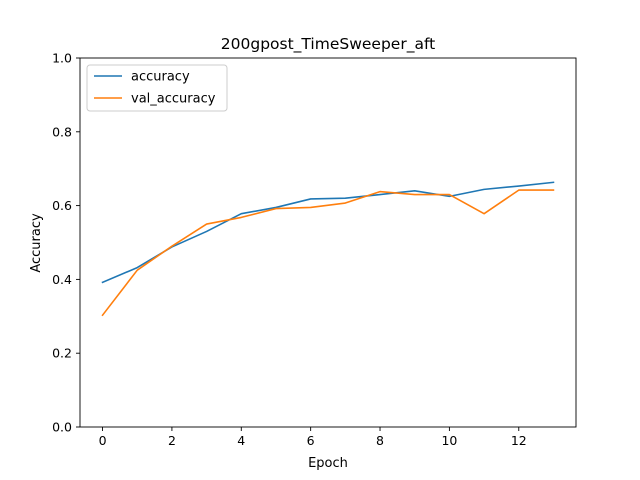 This screenshot has height=480, width=640. What do you see at coordinates (380, 440) in the screenshot?
I see `x-tick-label: 8` at bounding box center [380, 440].